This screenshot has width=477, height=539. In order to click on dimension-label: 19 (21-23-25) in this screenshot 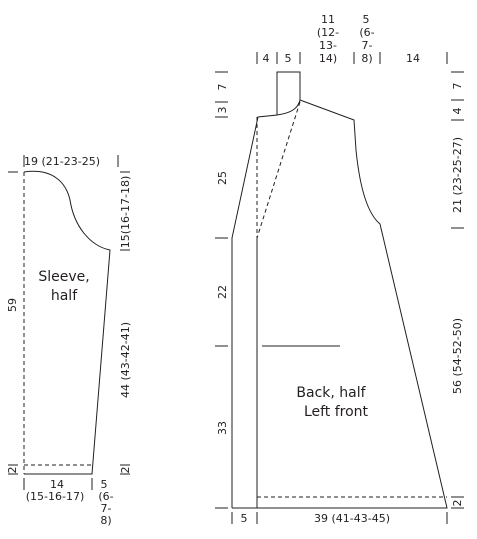, I will do `click(62, 161)`.